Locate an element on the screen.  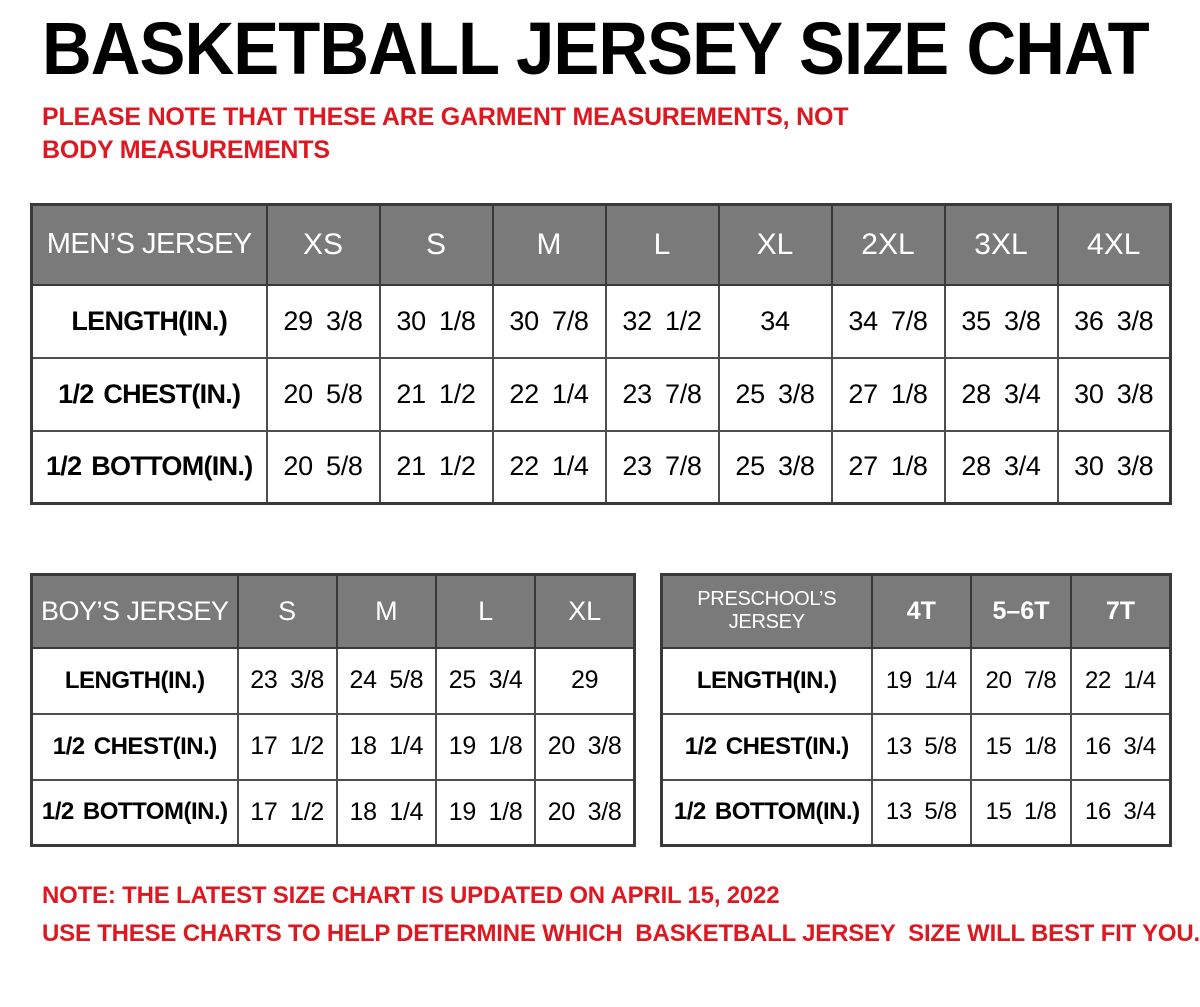
size-value: 23 3/8 is located at coordinates (287, 680).